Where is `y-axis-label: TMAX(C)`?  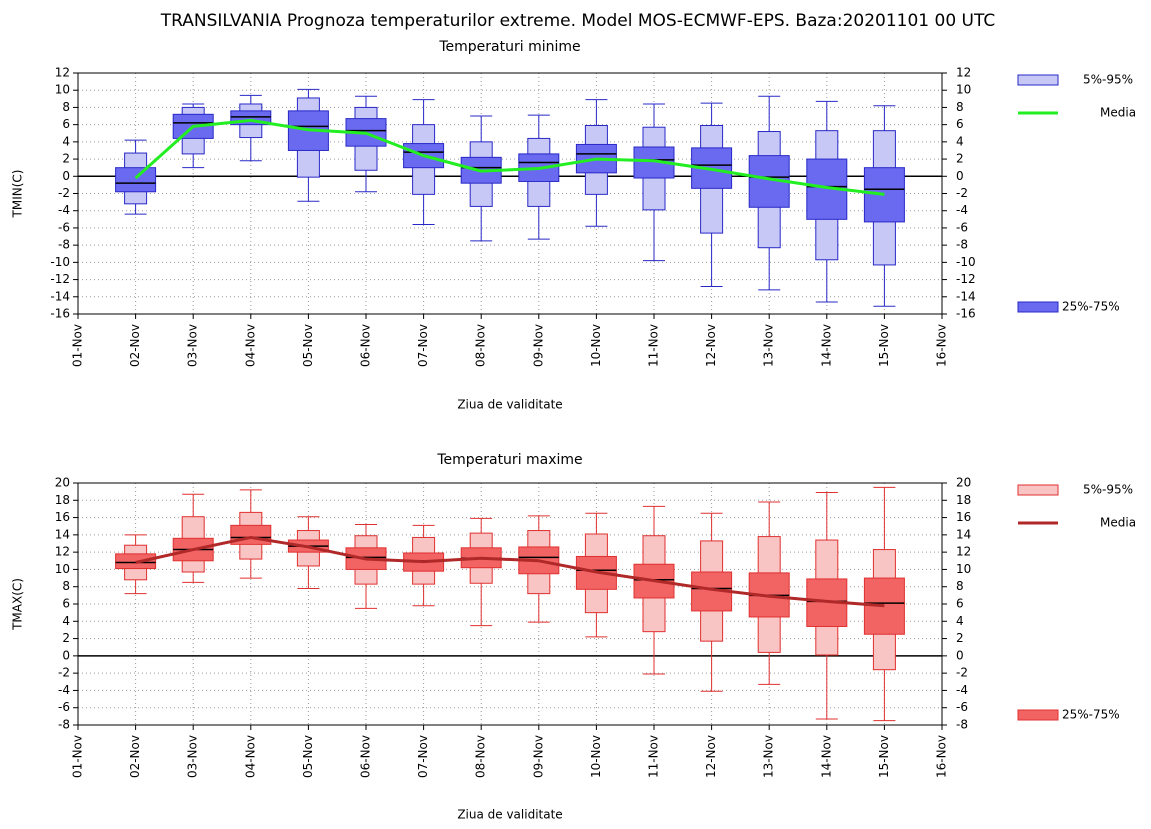 y-axis-label: TMAX(C) is located at coordinates (18, 604).